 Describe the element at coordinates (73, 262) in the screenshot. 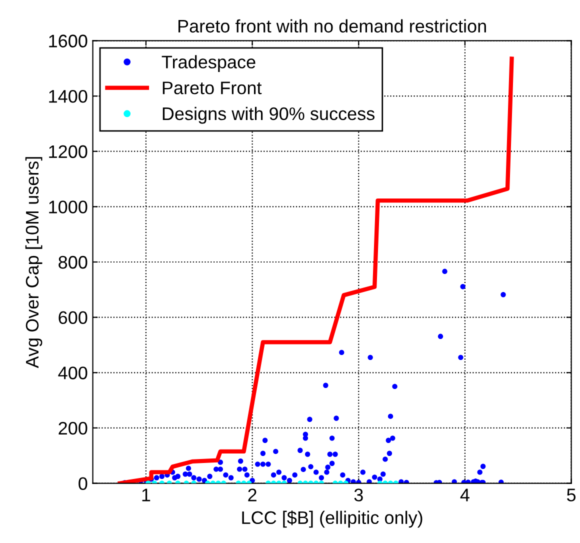

I see `y-tick-label: 800` at that location.